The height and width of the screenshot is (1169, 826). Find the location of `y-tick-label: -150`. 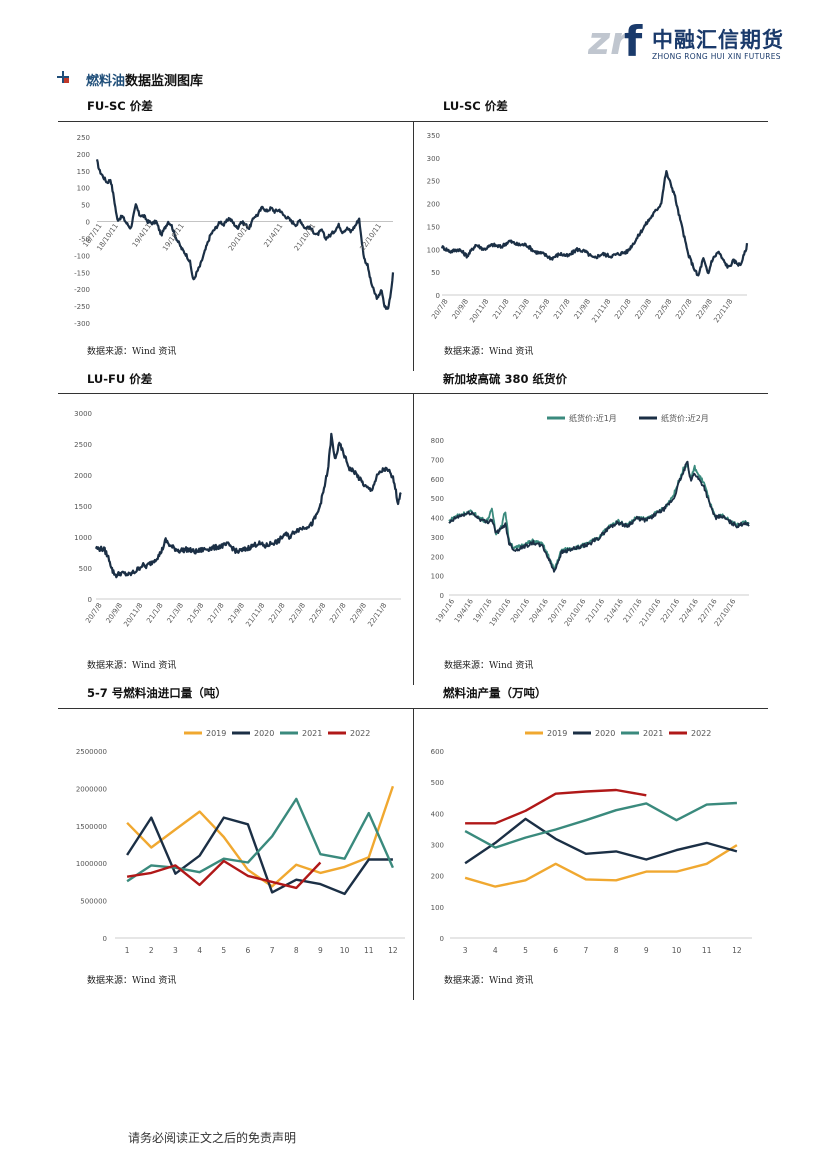

y-tick-label: -150 is located at coordinates (82, 273).